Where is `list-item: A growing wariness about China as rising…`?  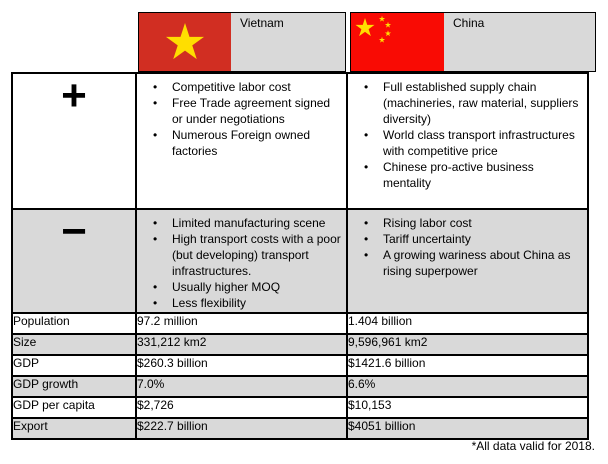 list-item: A growing wariness about China as rising… is located at coordinates (472, 263).